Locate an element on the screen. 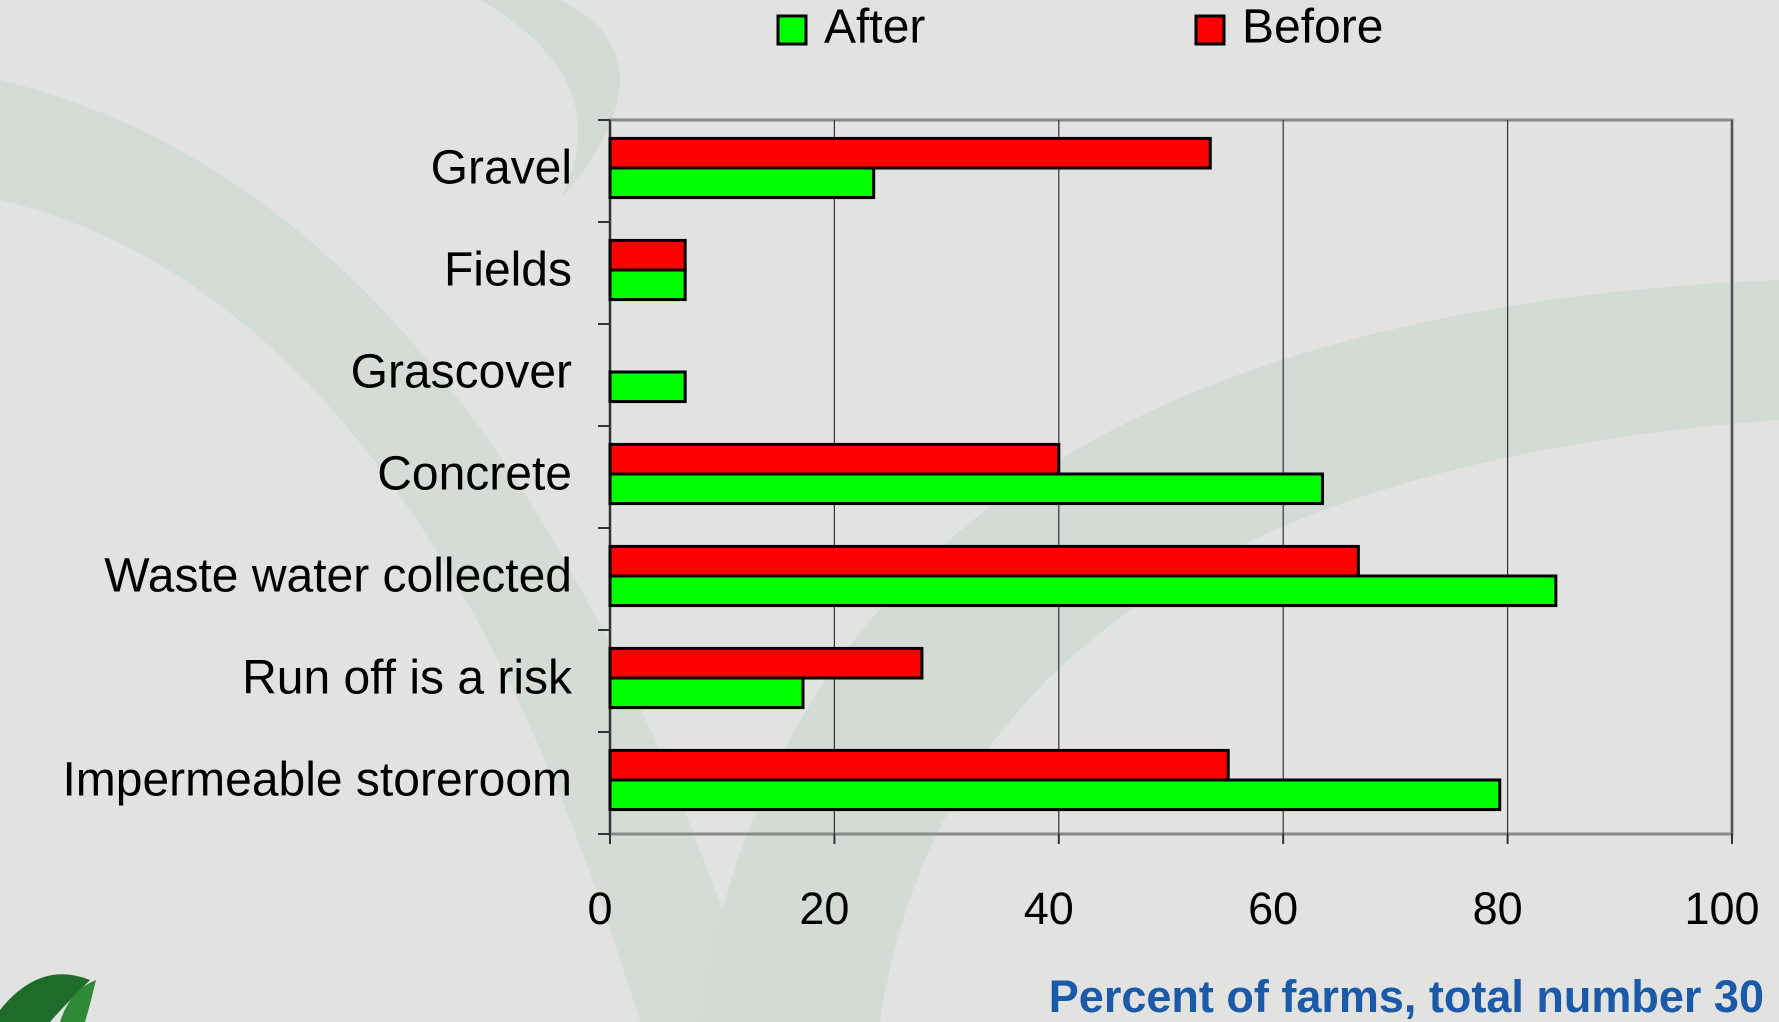 The image size is (1779, 1022). y-tick-label: Concrete is located at coordinates (474, 474).